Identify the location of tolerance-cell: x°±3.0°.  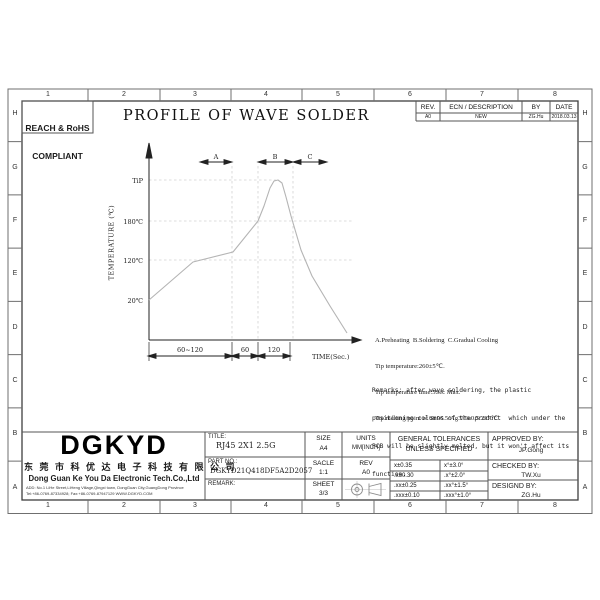
(454, 465).